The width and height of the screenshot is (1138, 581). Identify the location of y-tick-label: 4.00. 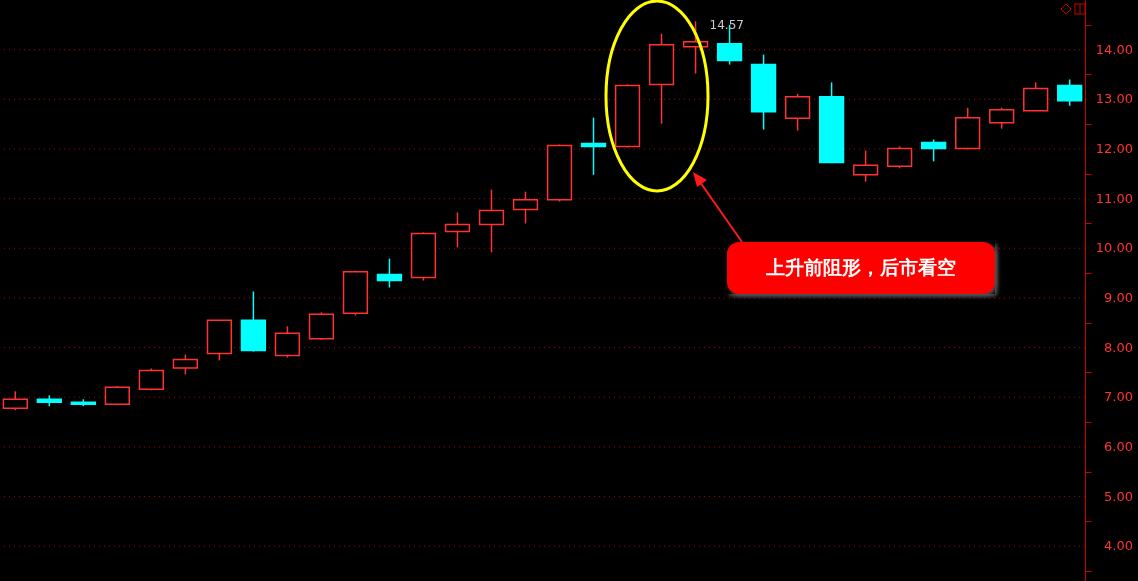
(1118, 546).